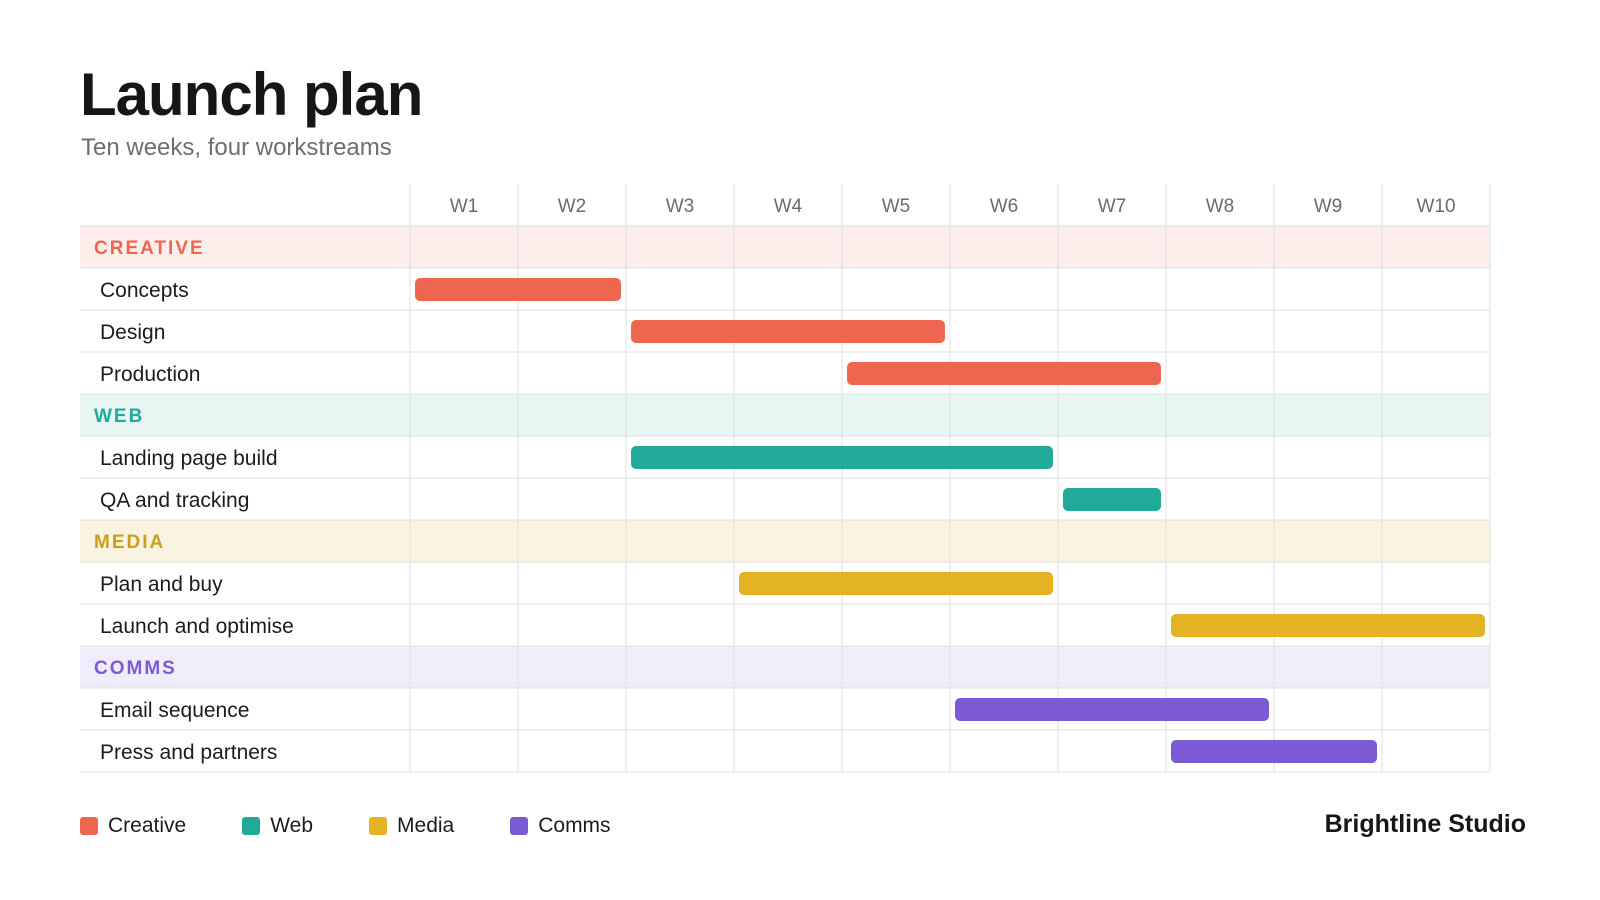 This screenshot has width=1600, height=900. Describe the element at coordinates (129, 542) in the screenshot. I see `group-label-media: MEDIA` at that location.